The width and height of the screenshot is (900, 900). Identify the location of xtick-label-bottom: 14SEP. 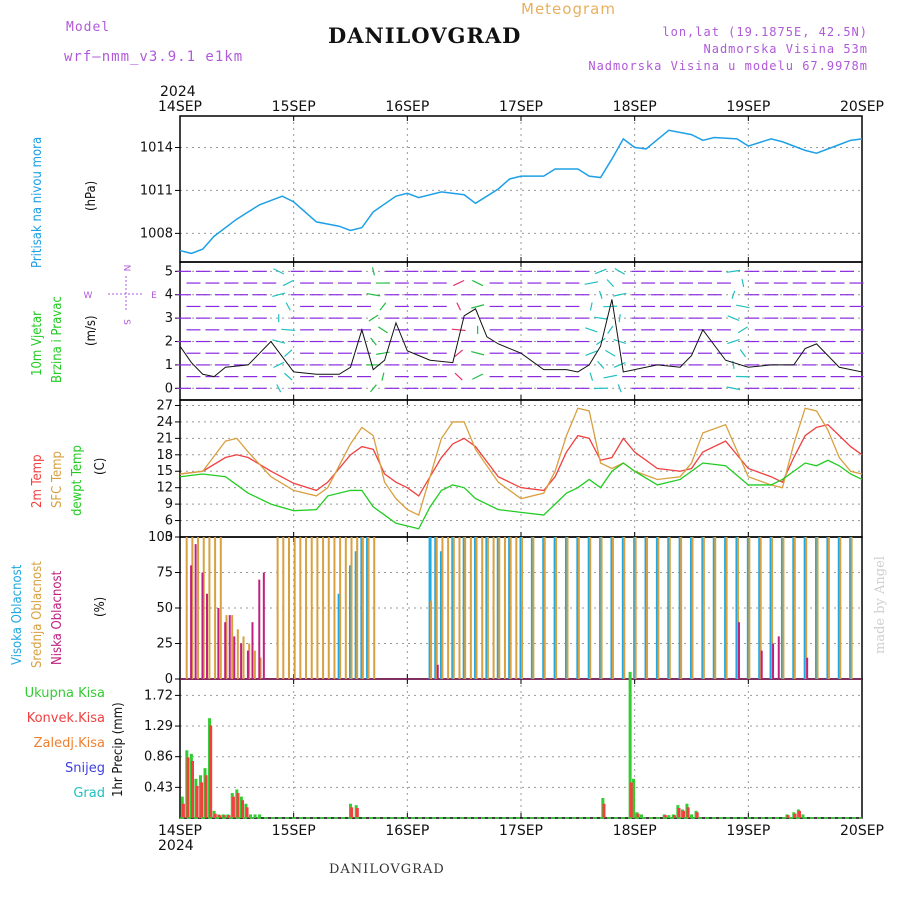
(180, 831).